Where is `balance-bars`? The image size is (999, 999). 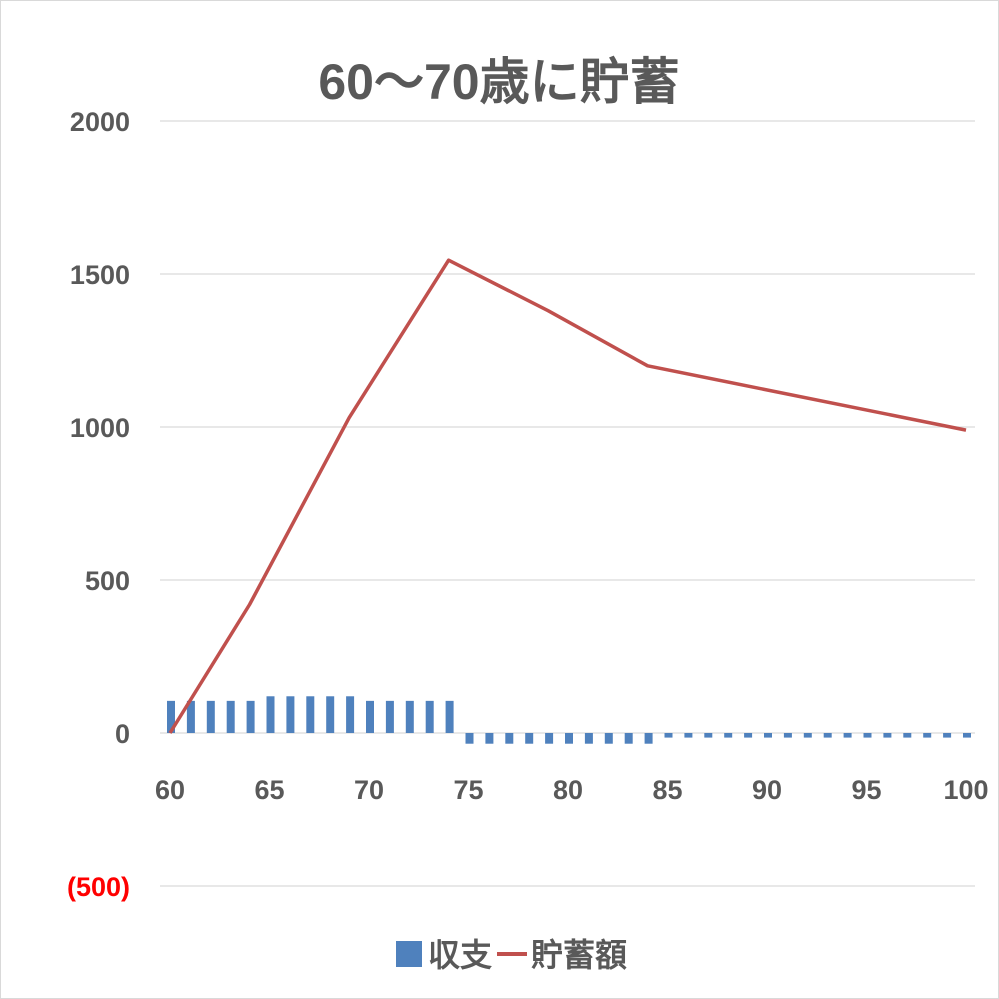 balance-bars is located at coordinates (569, 720).